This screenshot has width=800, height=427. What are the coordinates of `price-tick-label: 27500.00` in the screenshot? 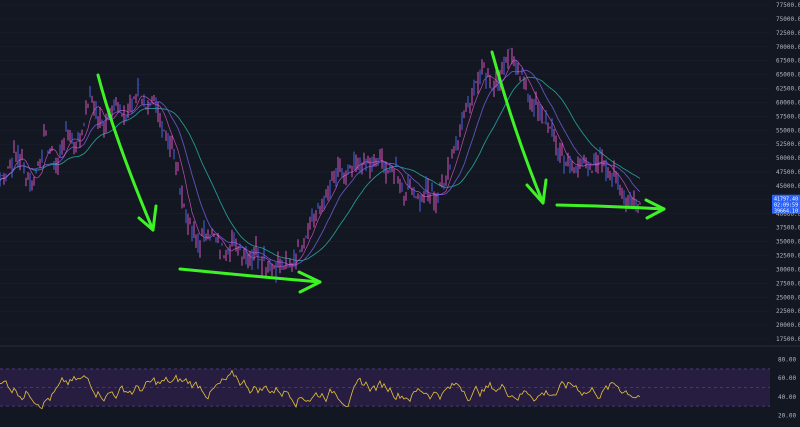 It's located at (788, 283).